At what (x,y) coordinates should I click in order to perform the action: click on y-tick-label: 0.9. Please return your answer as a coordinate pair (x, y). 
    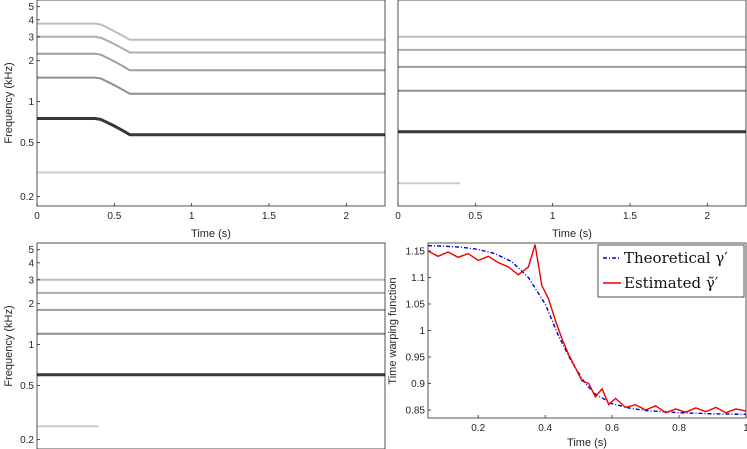
    Looking at the image, I should click on (418, 384).